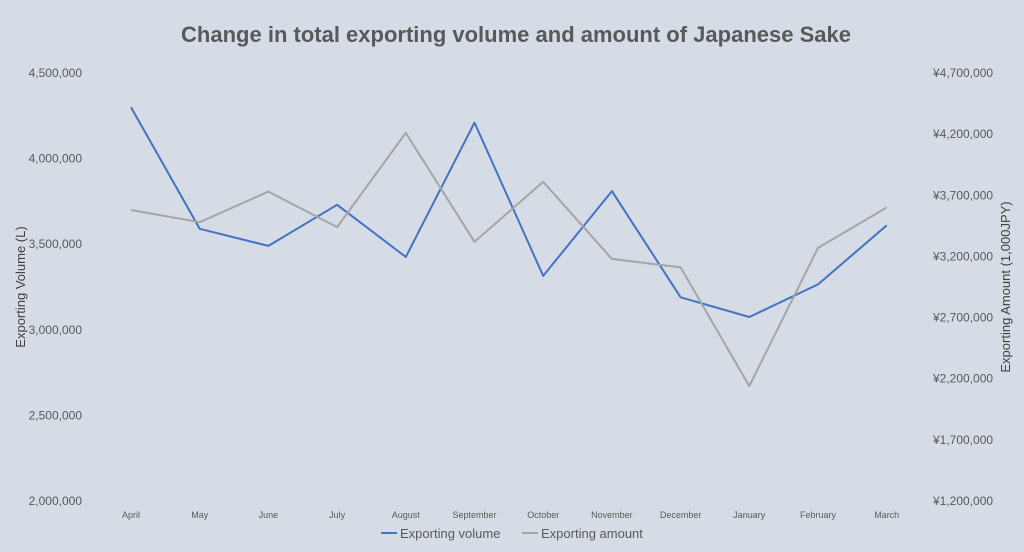  Describe the element at coordinates (962, 318) in the screenshot. I see `y-right-tick-label: ¥2,700,000` at that location.